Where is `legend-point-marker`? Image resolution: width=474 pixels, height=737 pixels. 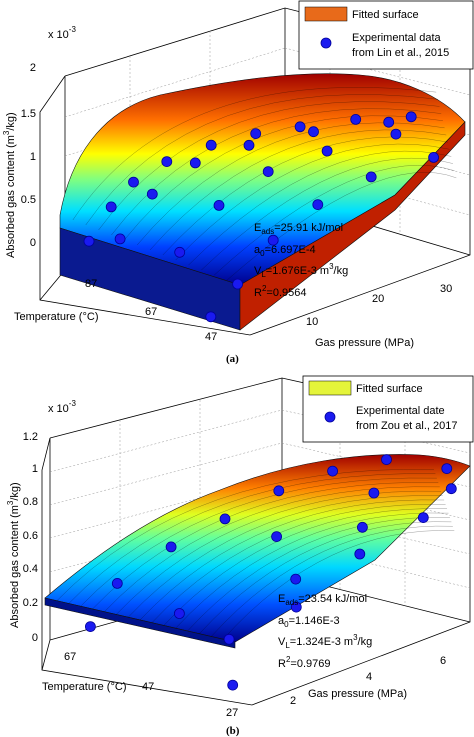 legend-point-marker is located at coordinates (326, 43).